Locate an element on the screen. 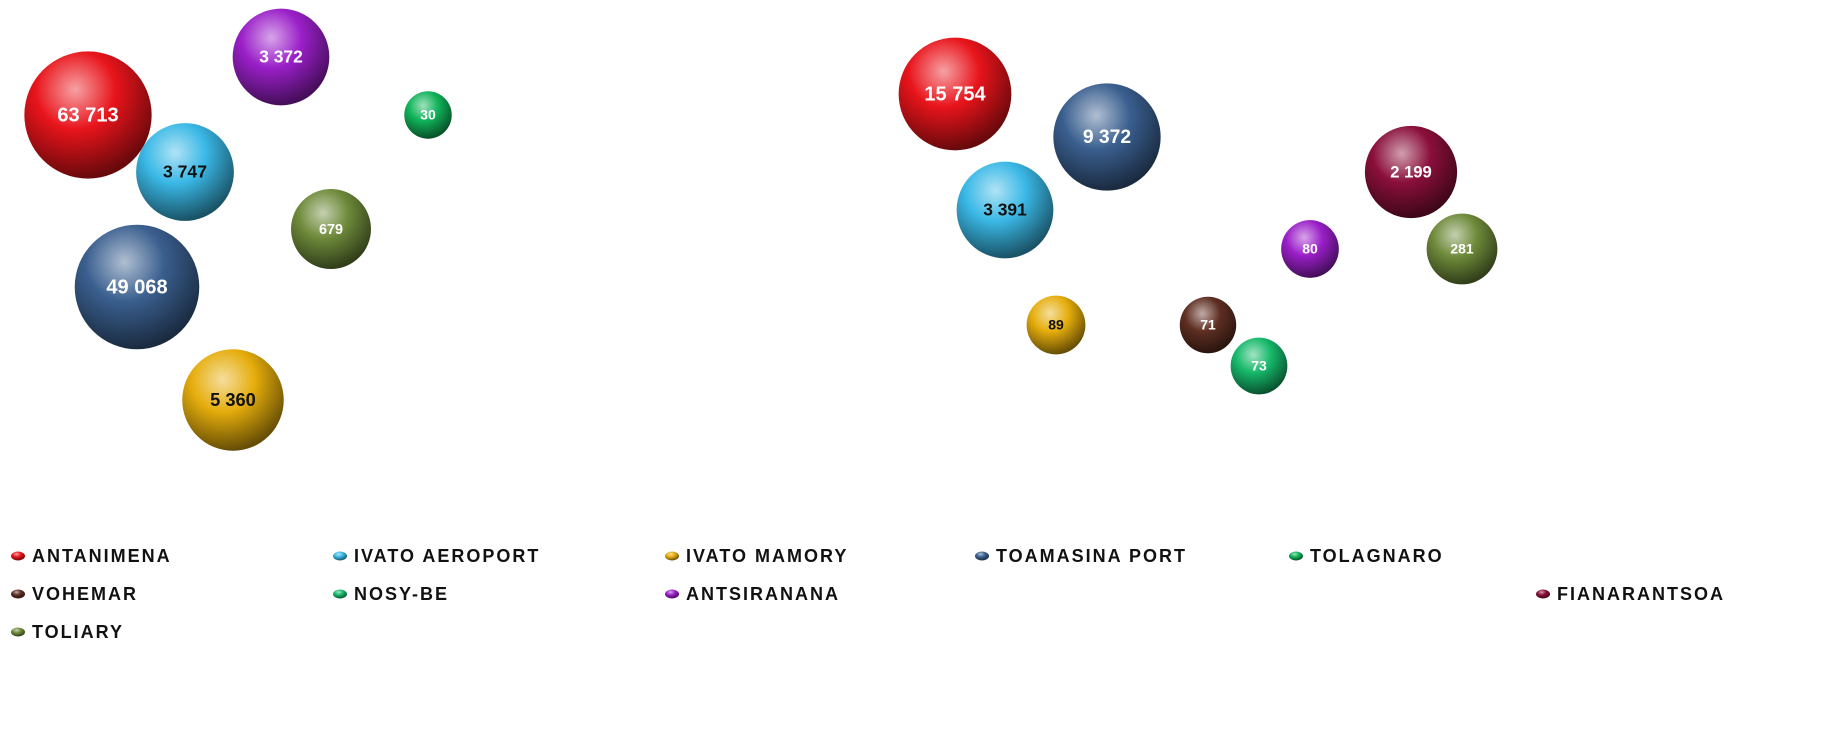 The height and width of the screenshot is (744, 1823). data-label: 89 is located at coordinates (1056, 325).